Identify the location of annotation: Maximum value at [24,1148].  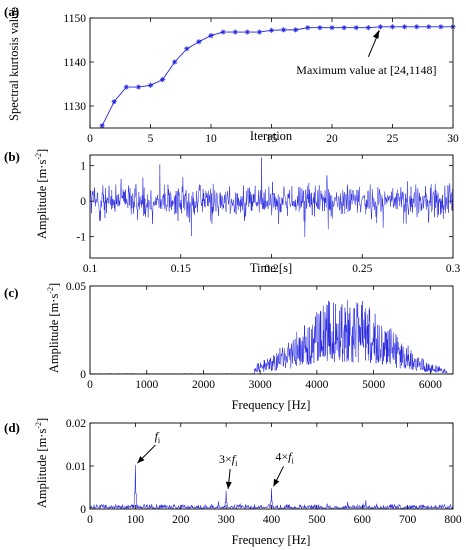
(366, 53).